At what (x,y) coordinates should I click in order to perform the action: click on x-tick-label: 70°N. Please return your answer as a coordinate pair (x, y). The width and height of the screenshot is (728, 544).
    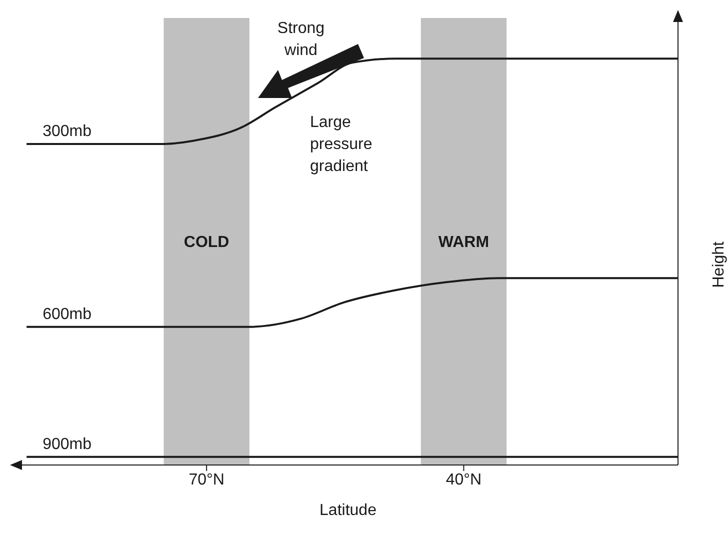
    Looking at the image, I should click on (206, 479).